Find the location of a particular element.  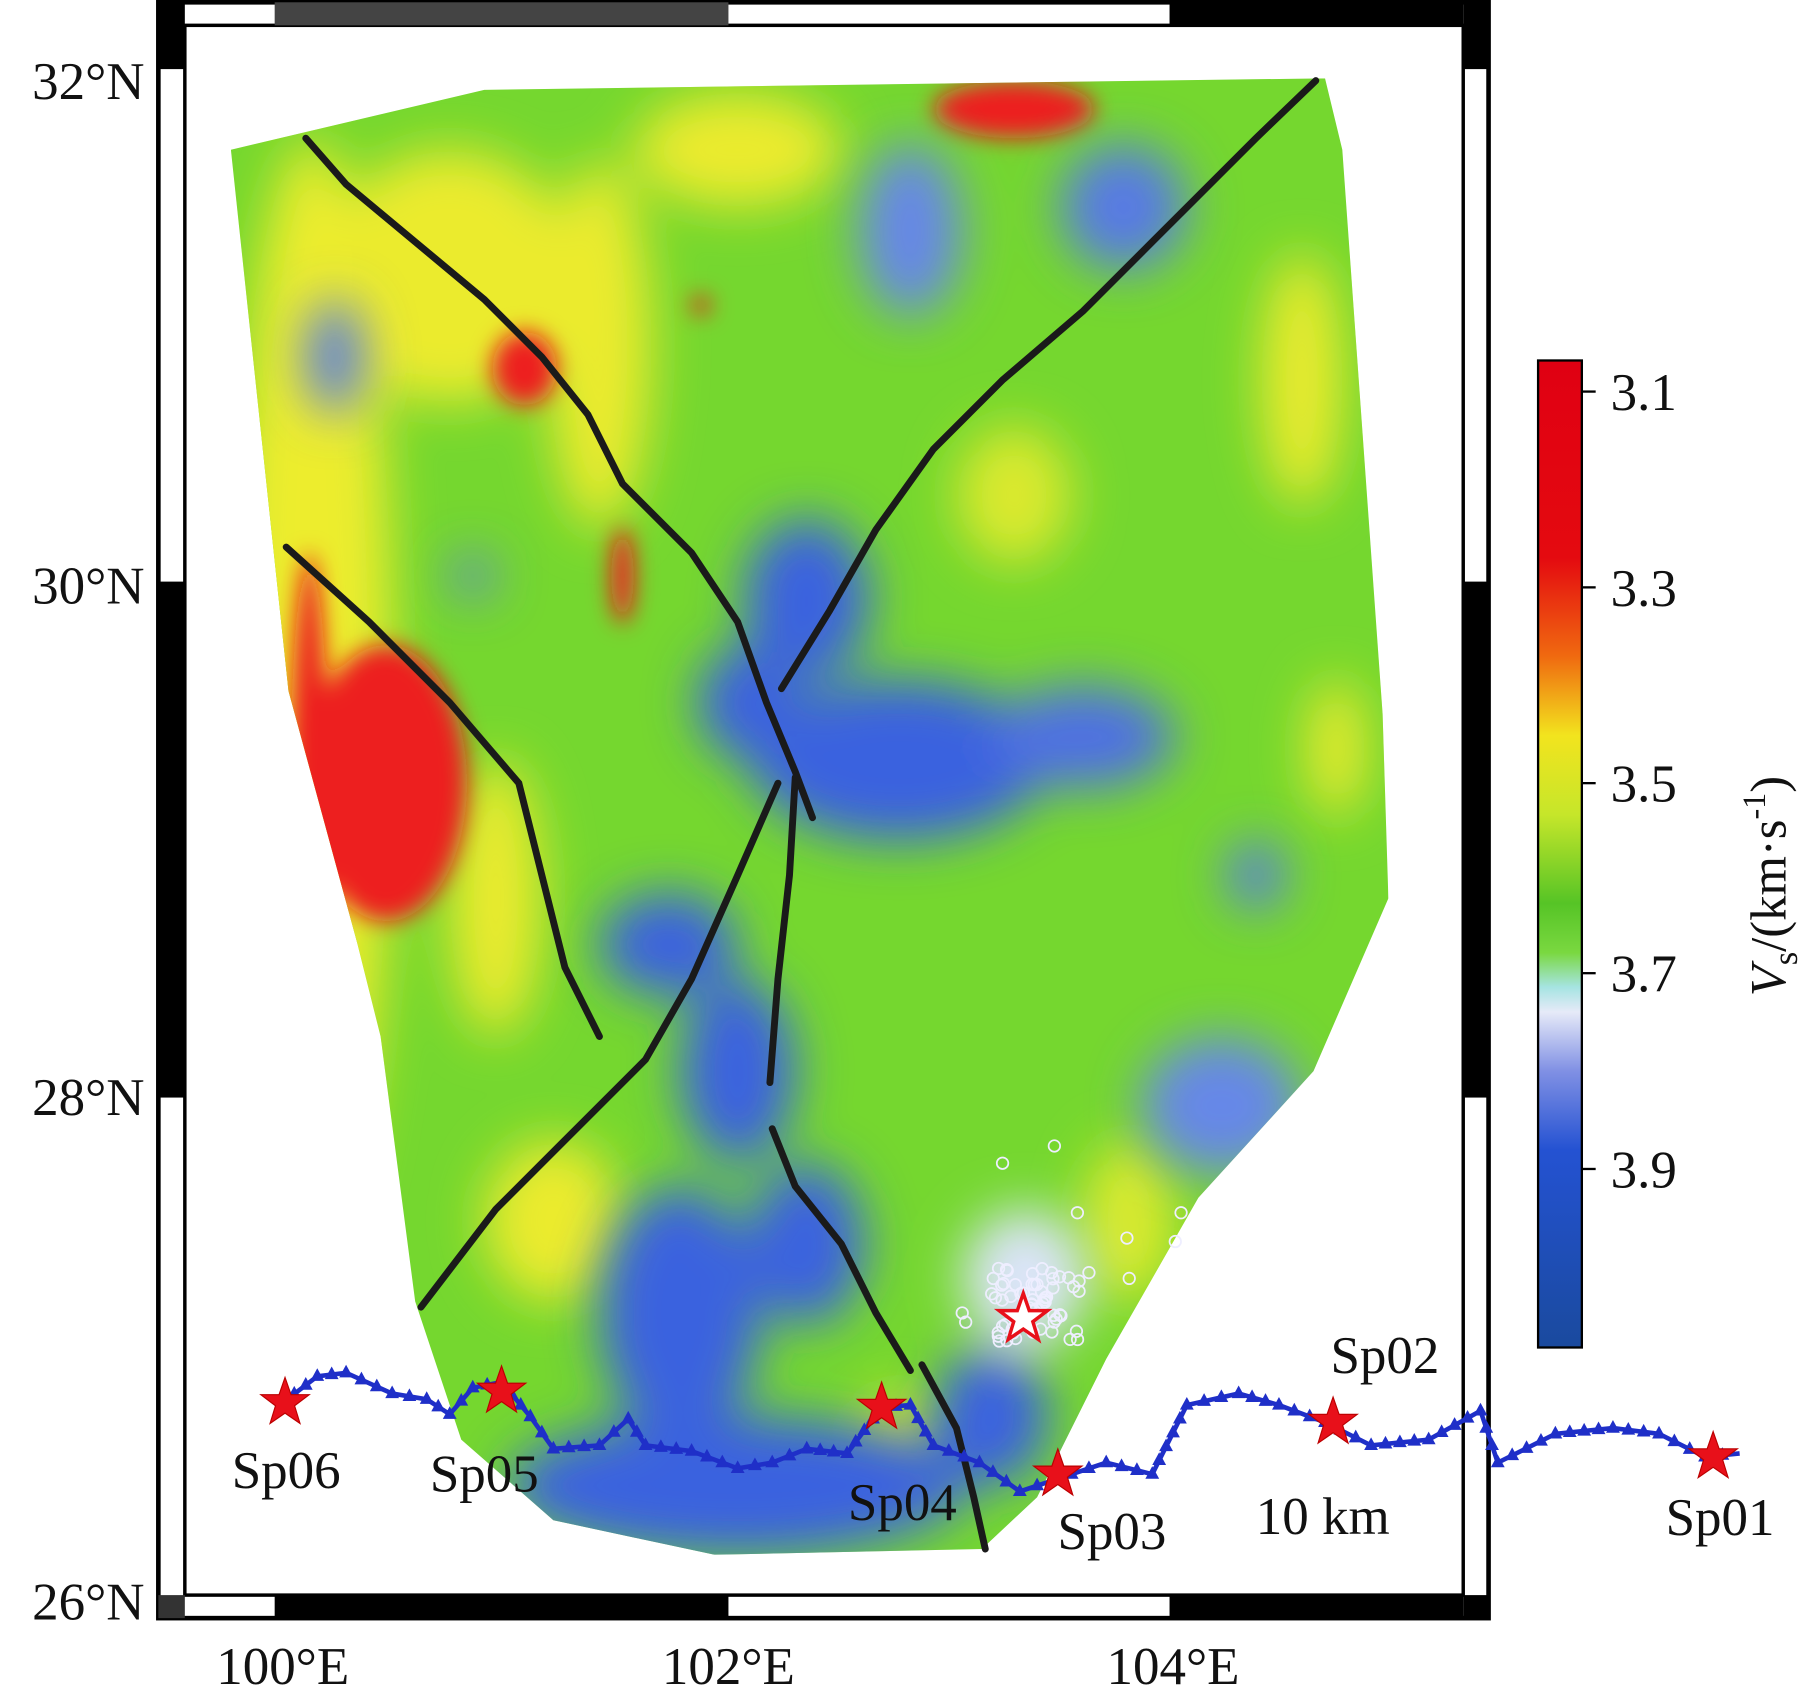

station-label: Sp06 is located at coordinates (286, 1471).